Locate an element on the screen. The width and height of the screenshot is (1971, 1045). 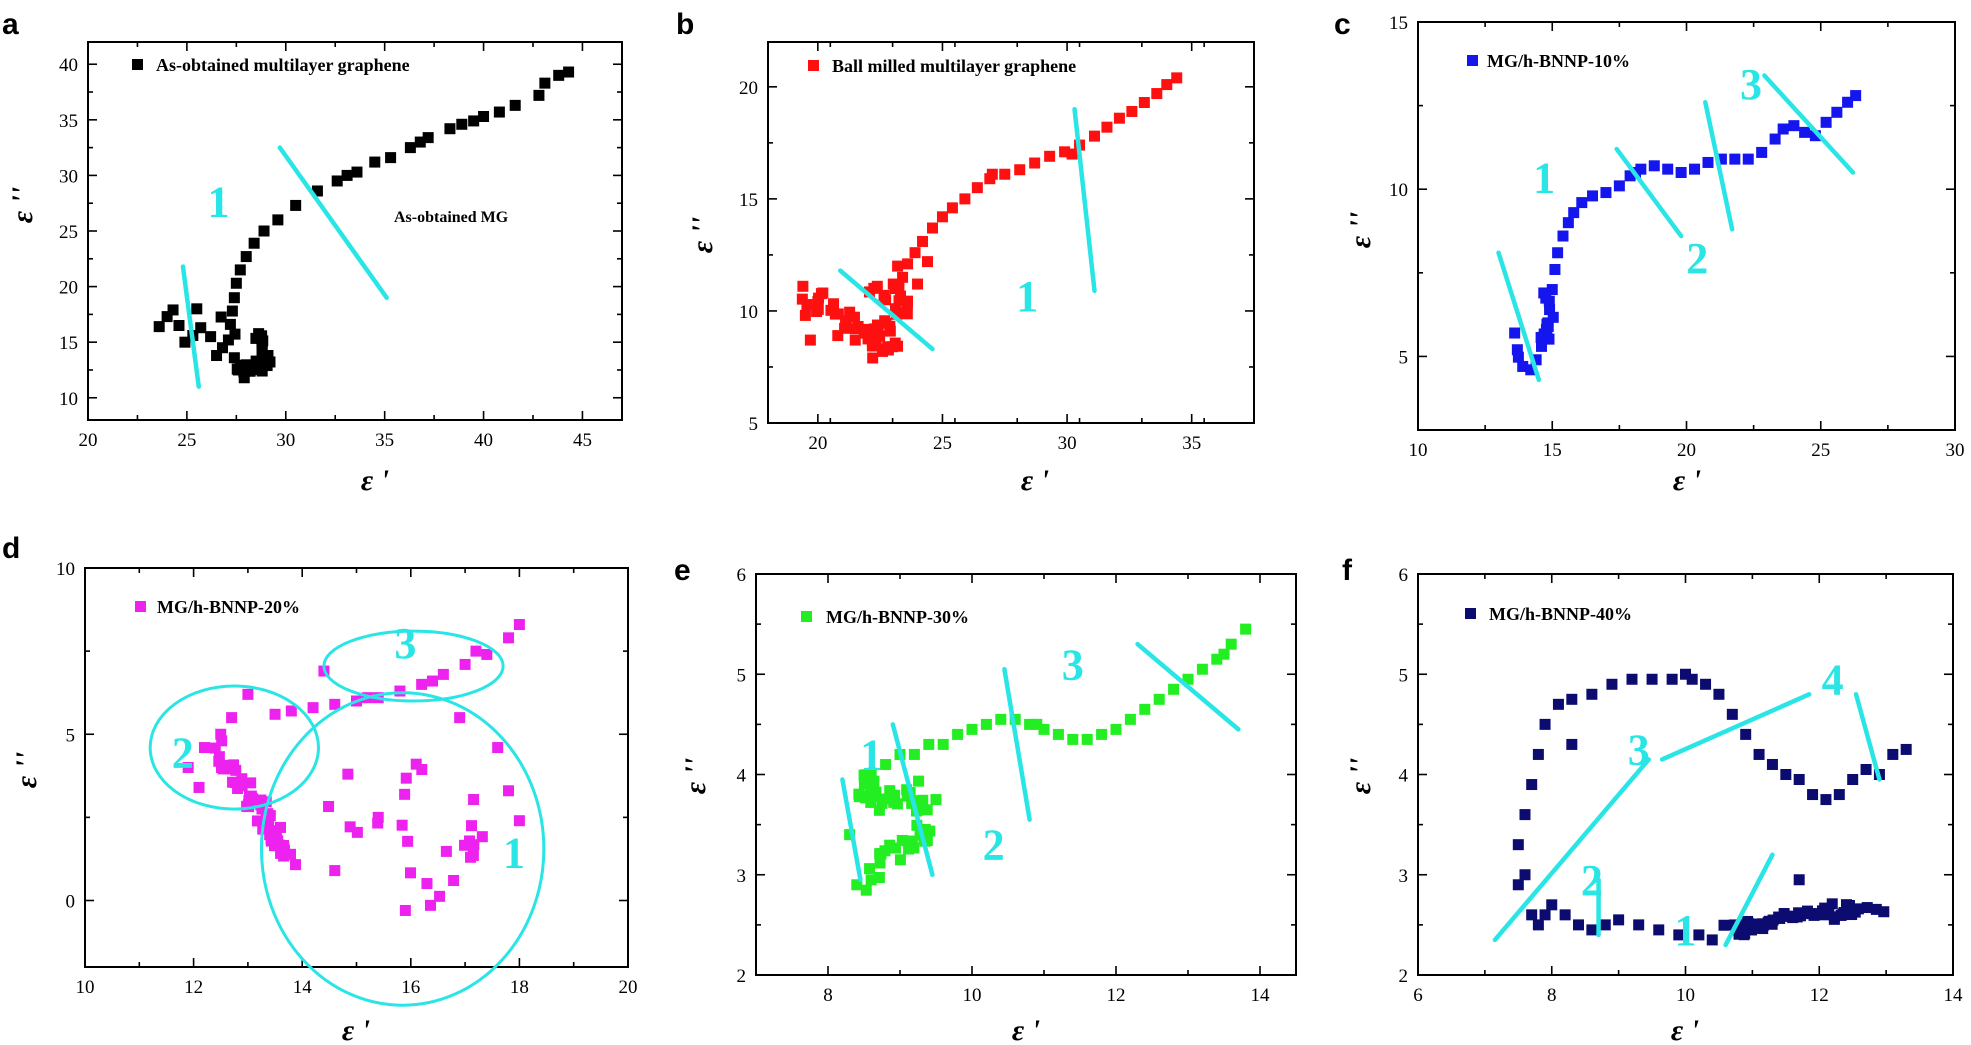
x-tick-label-d: 16 is located at coordinates (410, 987).